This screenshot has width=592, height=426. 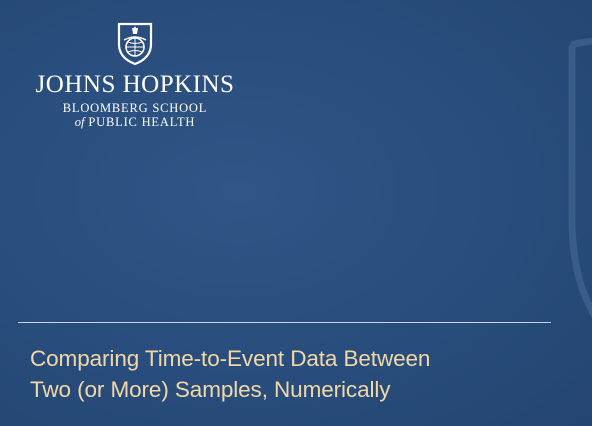 What do you see at coordinates (135, 108) in the screenshot?
I see `logo-school-line1: BLOOMBERG SCHOOL` at bounding box center [135, 108].